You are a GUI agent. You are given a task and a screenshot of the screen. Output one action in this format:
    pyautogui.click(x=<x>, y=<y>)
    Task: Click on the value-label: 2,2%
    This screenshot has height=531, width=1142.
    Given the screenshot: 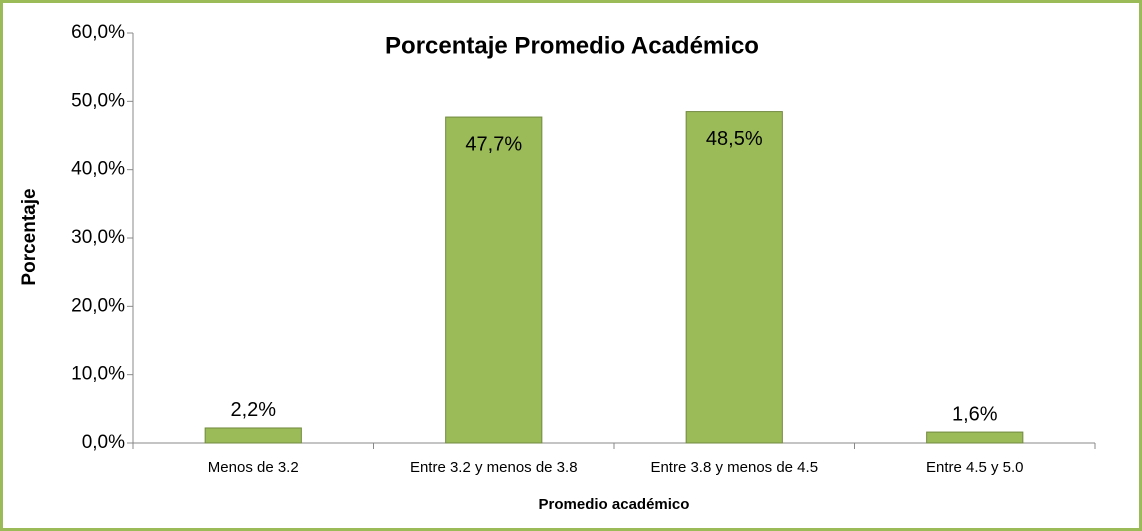 What is the action you would take?
    pyautogui.click(x=253, y=410)
    